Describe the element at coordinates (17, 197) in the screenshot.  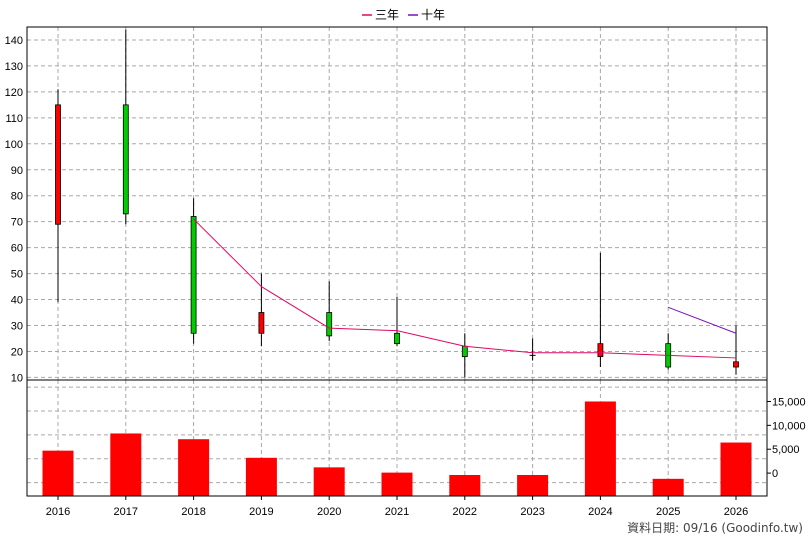
I see `y-tick-label: 80` at that location.